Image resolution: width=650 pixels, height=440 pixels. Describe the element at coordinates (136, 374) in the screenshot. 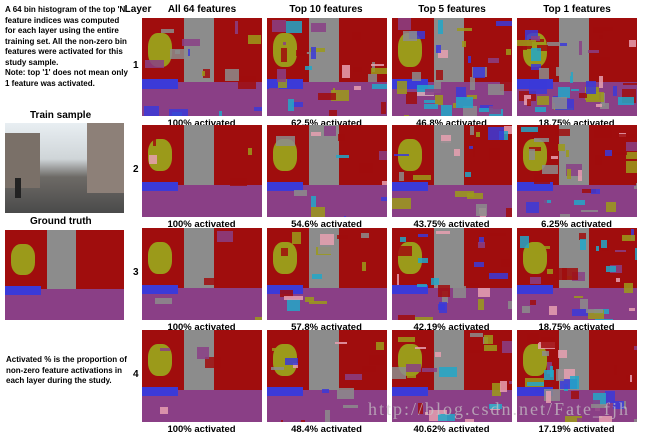

I see `layer-number: 4` at that location.